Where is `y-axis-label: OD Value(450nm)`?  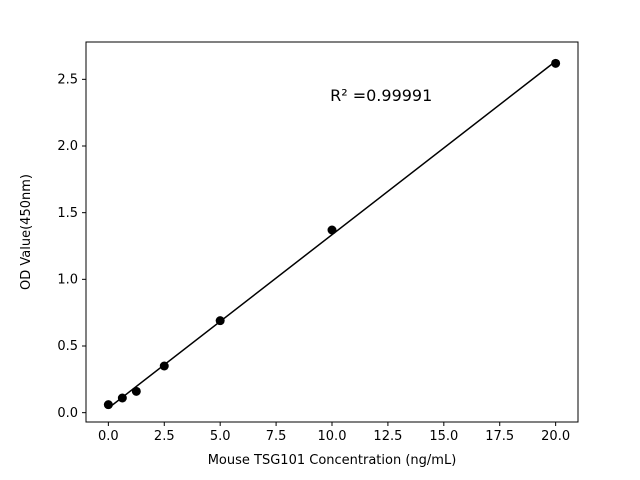 y-axis-label: OD Value(450nm) is located at coordinates (26, 232).